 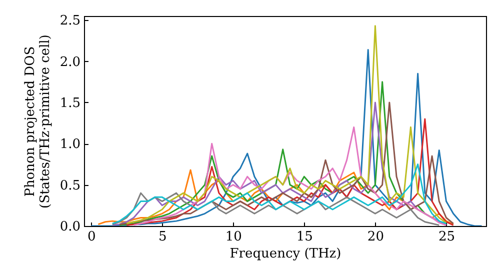 I want to click on x-tick-label: 0, so click(x=91, y=237).